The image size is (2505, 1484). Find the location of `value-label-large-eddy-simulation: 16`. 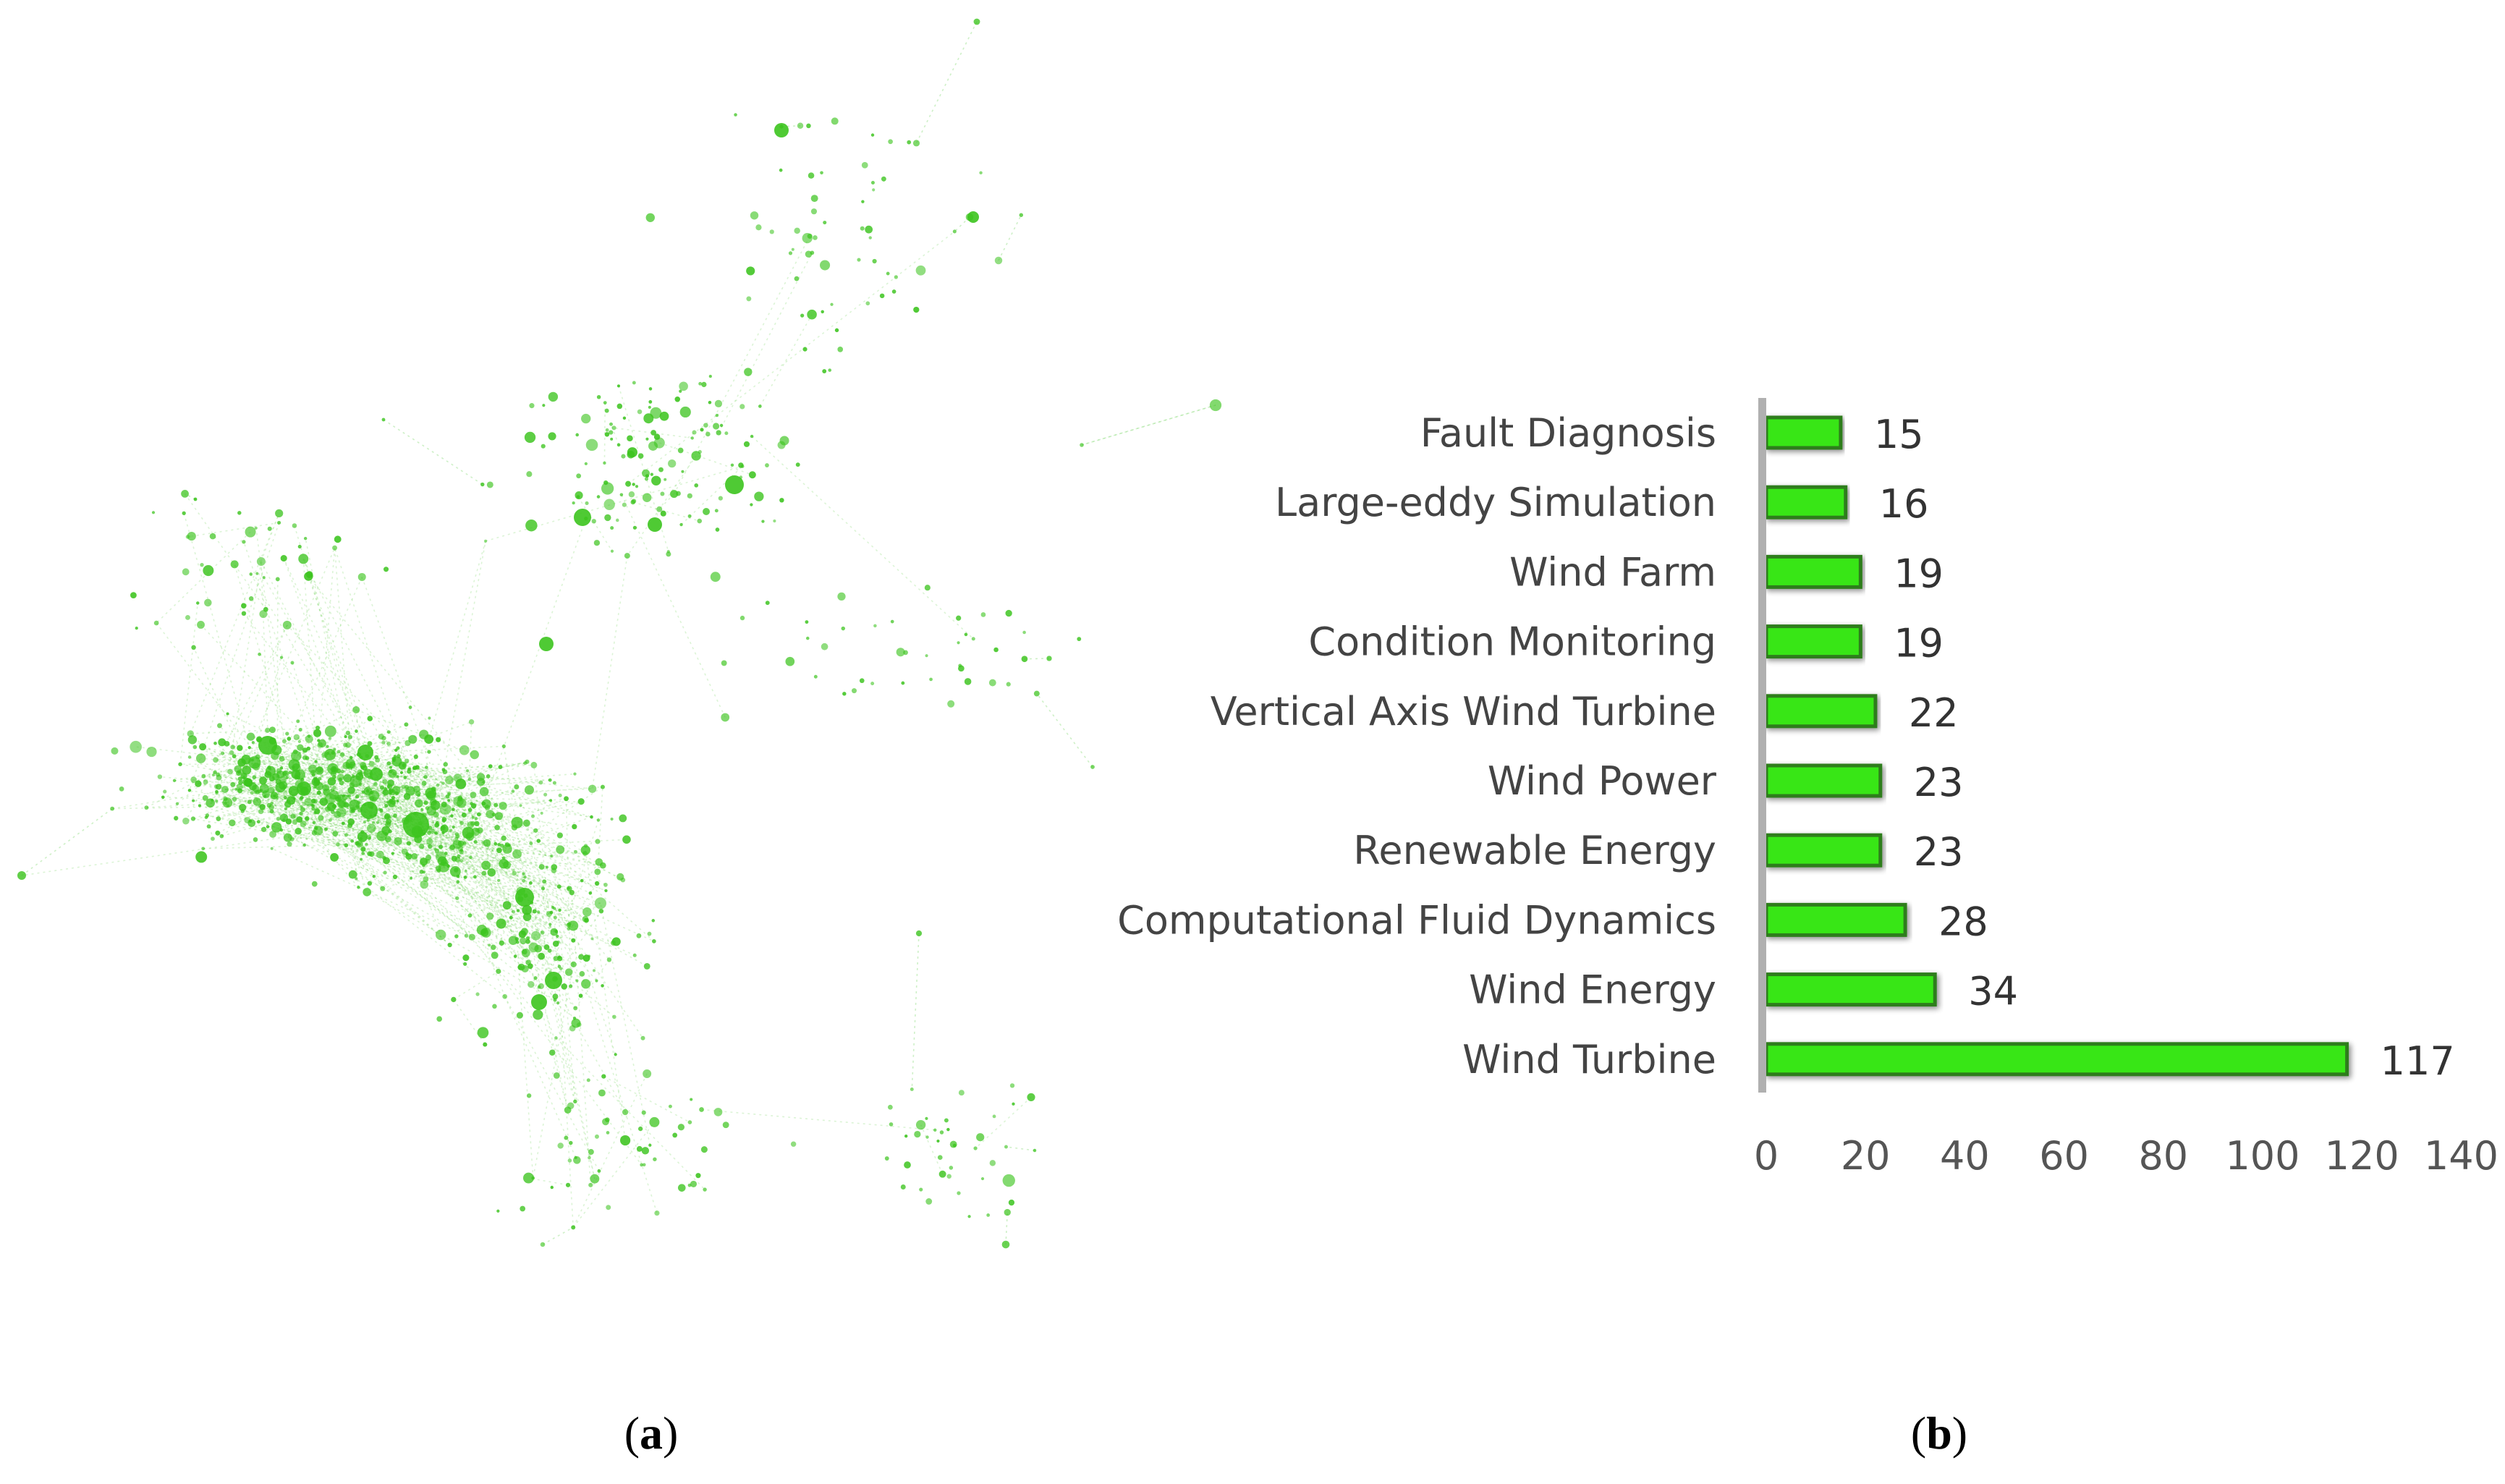

value-label-large-eddy-simulation: 16 is located at coordinates (1904, 504).